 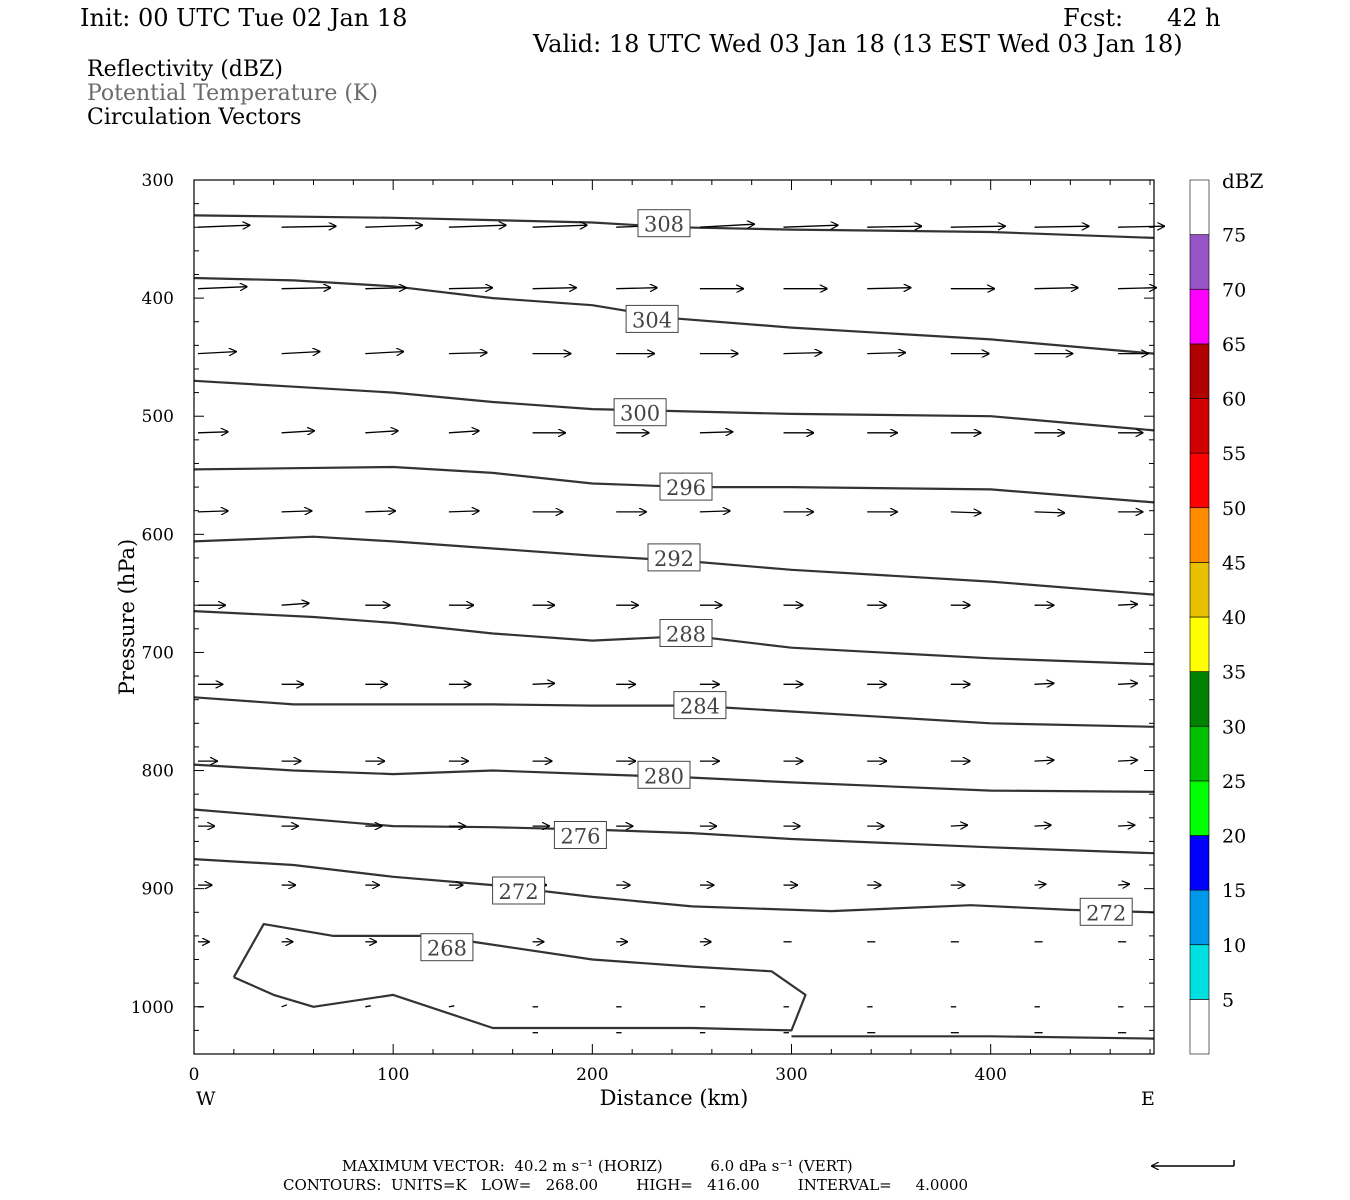 I want to click on colorbar-label: 40, so click(x=1234, y=618).